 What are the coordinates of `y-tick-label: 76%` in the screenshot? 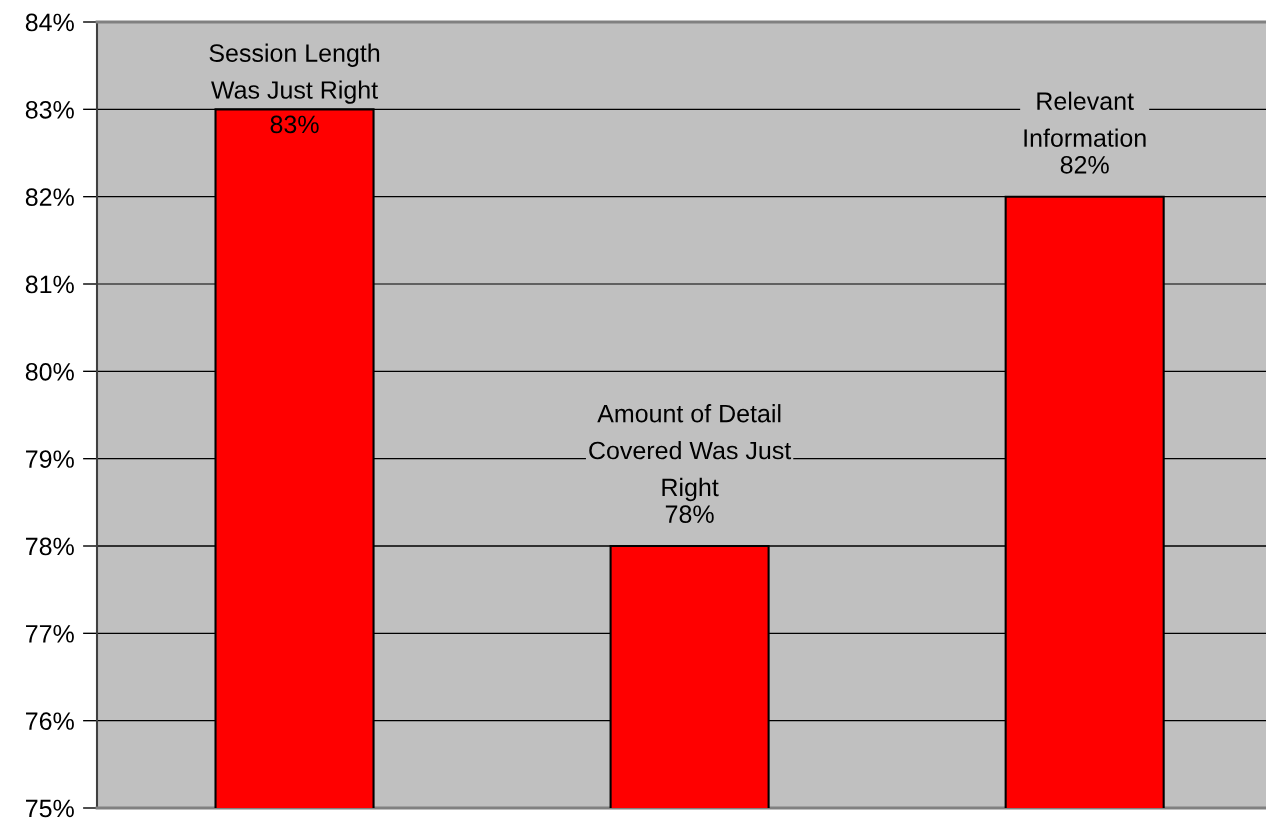 It's located at (50, 721).